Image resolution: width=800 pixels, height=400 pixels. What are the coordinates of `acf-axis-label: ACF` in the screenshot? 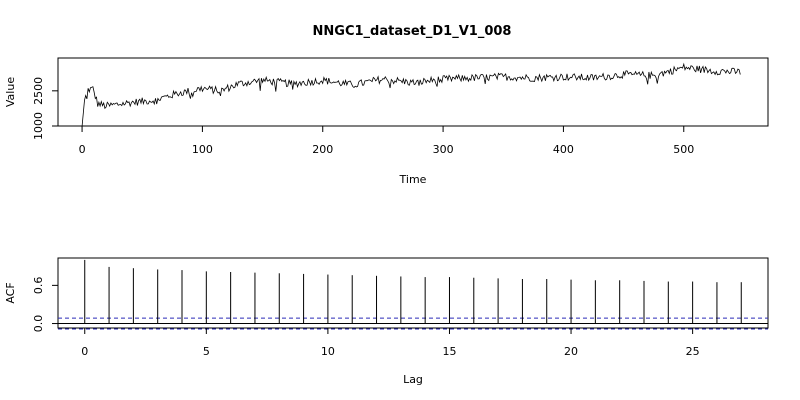 It's located at (10, 292).